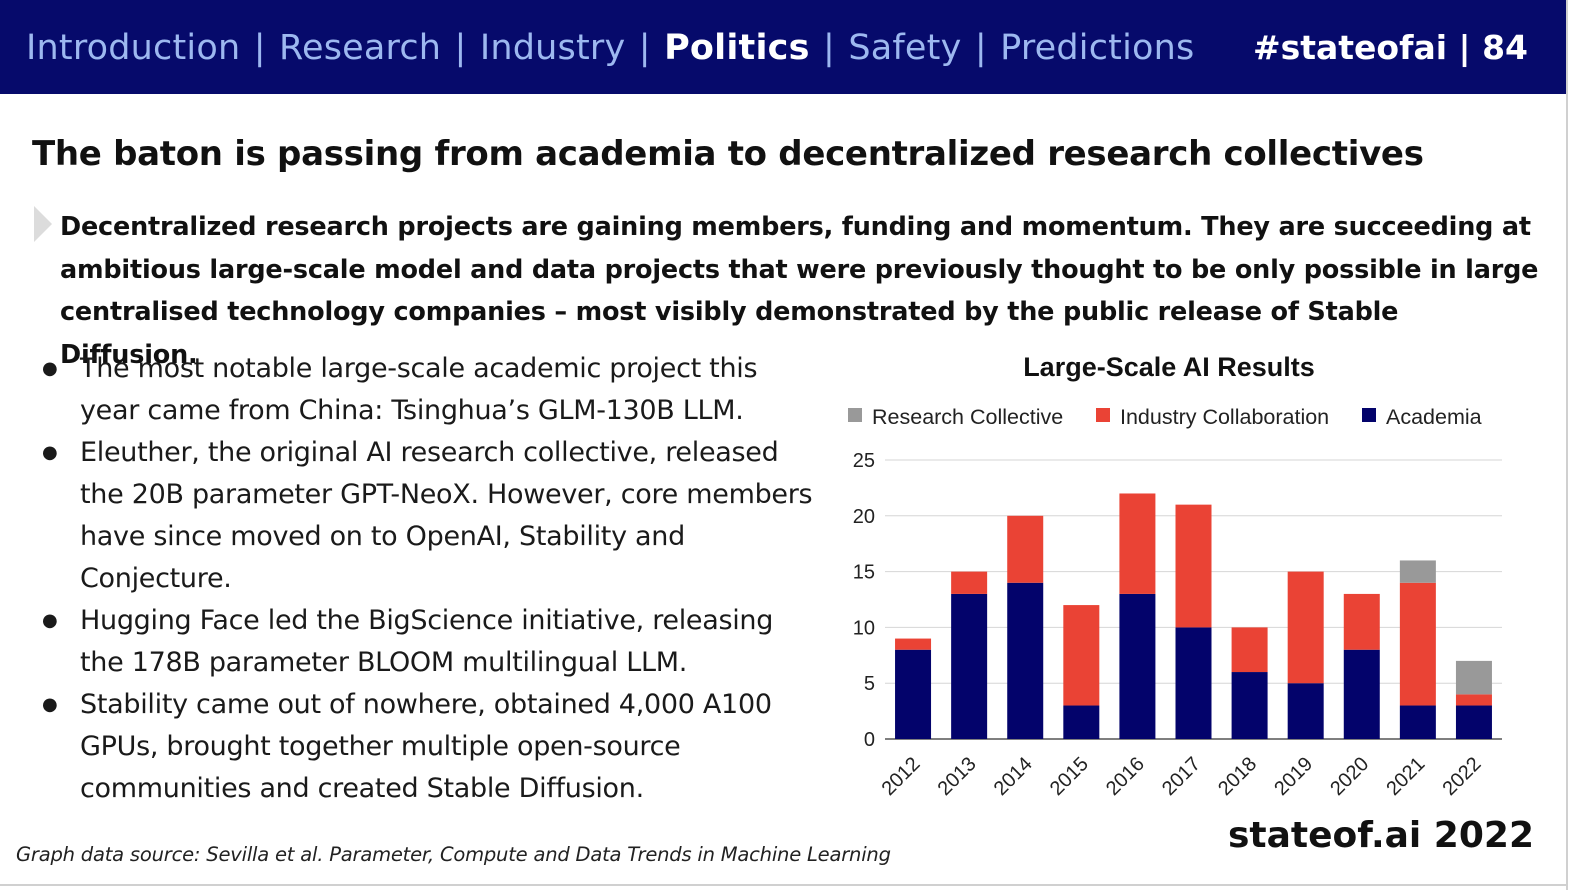 This screenshot has width=1574, height=890. What do you see at coordinates (864, 517) in the screenshot?
I see `y-tick-label: 20` at bounding box center [864, 517].